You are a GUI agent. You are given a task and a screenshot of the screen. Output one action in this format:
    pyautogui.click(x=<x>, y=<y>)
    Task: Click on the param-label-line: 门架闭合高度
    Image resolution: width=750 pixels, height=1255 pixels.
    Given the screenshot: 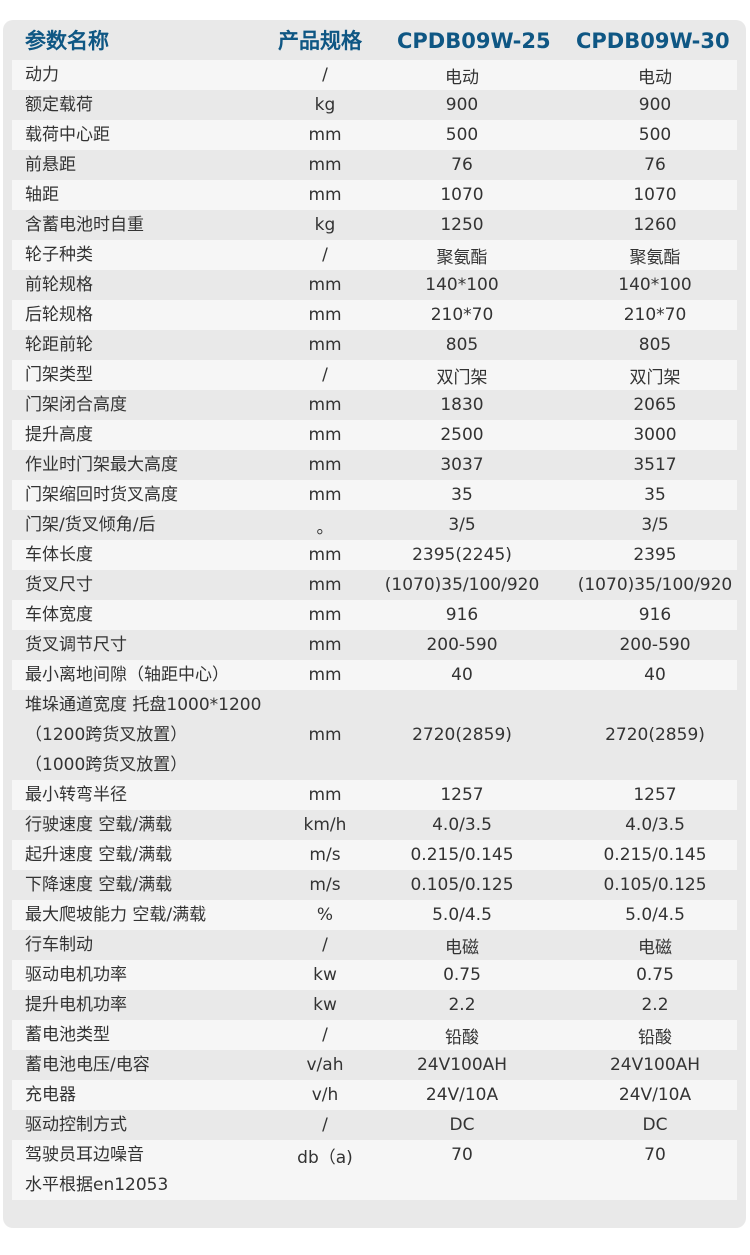 What is the action you would take?
    pyautogui.click(x=76, y=405)
    